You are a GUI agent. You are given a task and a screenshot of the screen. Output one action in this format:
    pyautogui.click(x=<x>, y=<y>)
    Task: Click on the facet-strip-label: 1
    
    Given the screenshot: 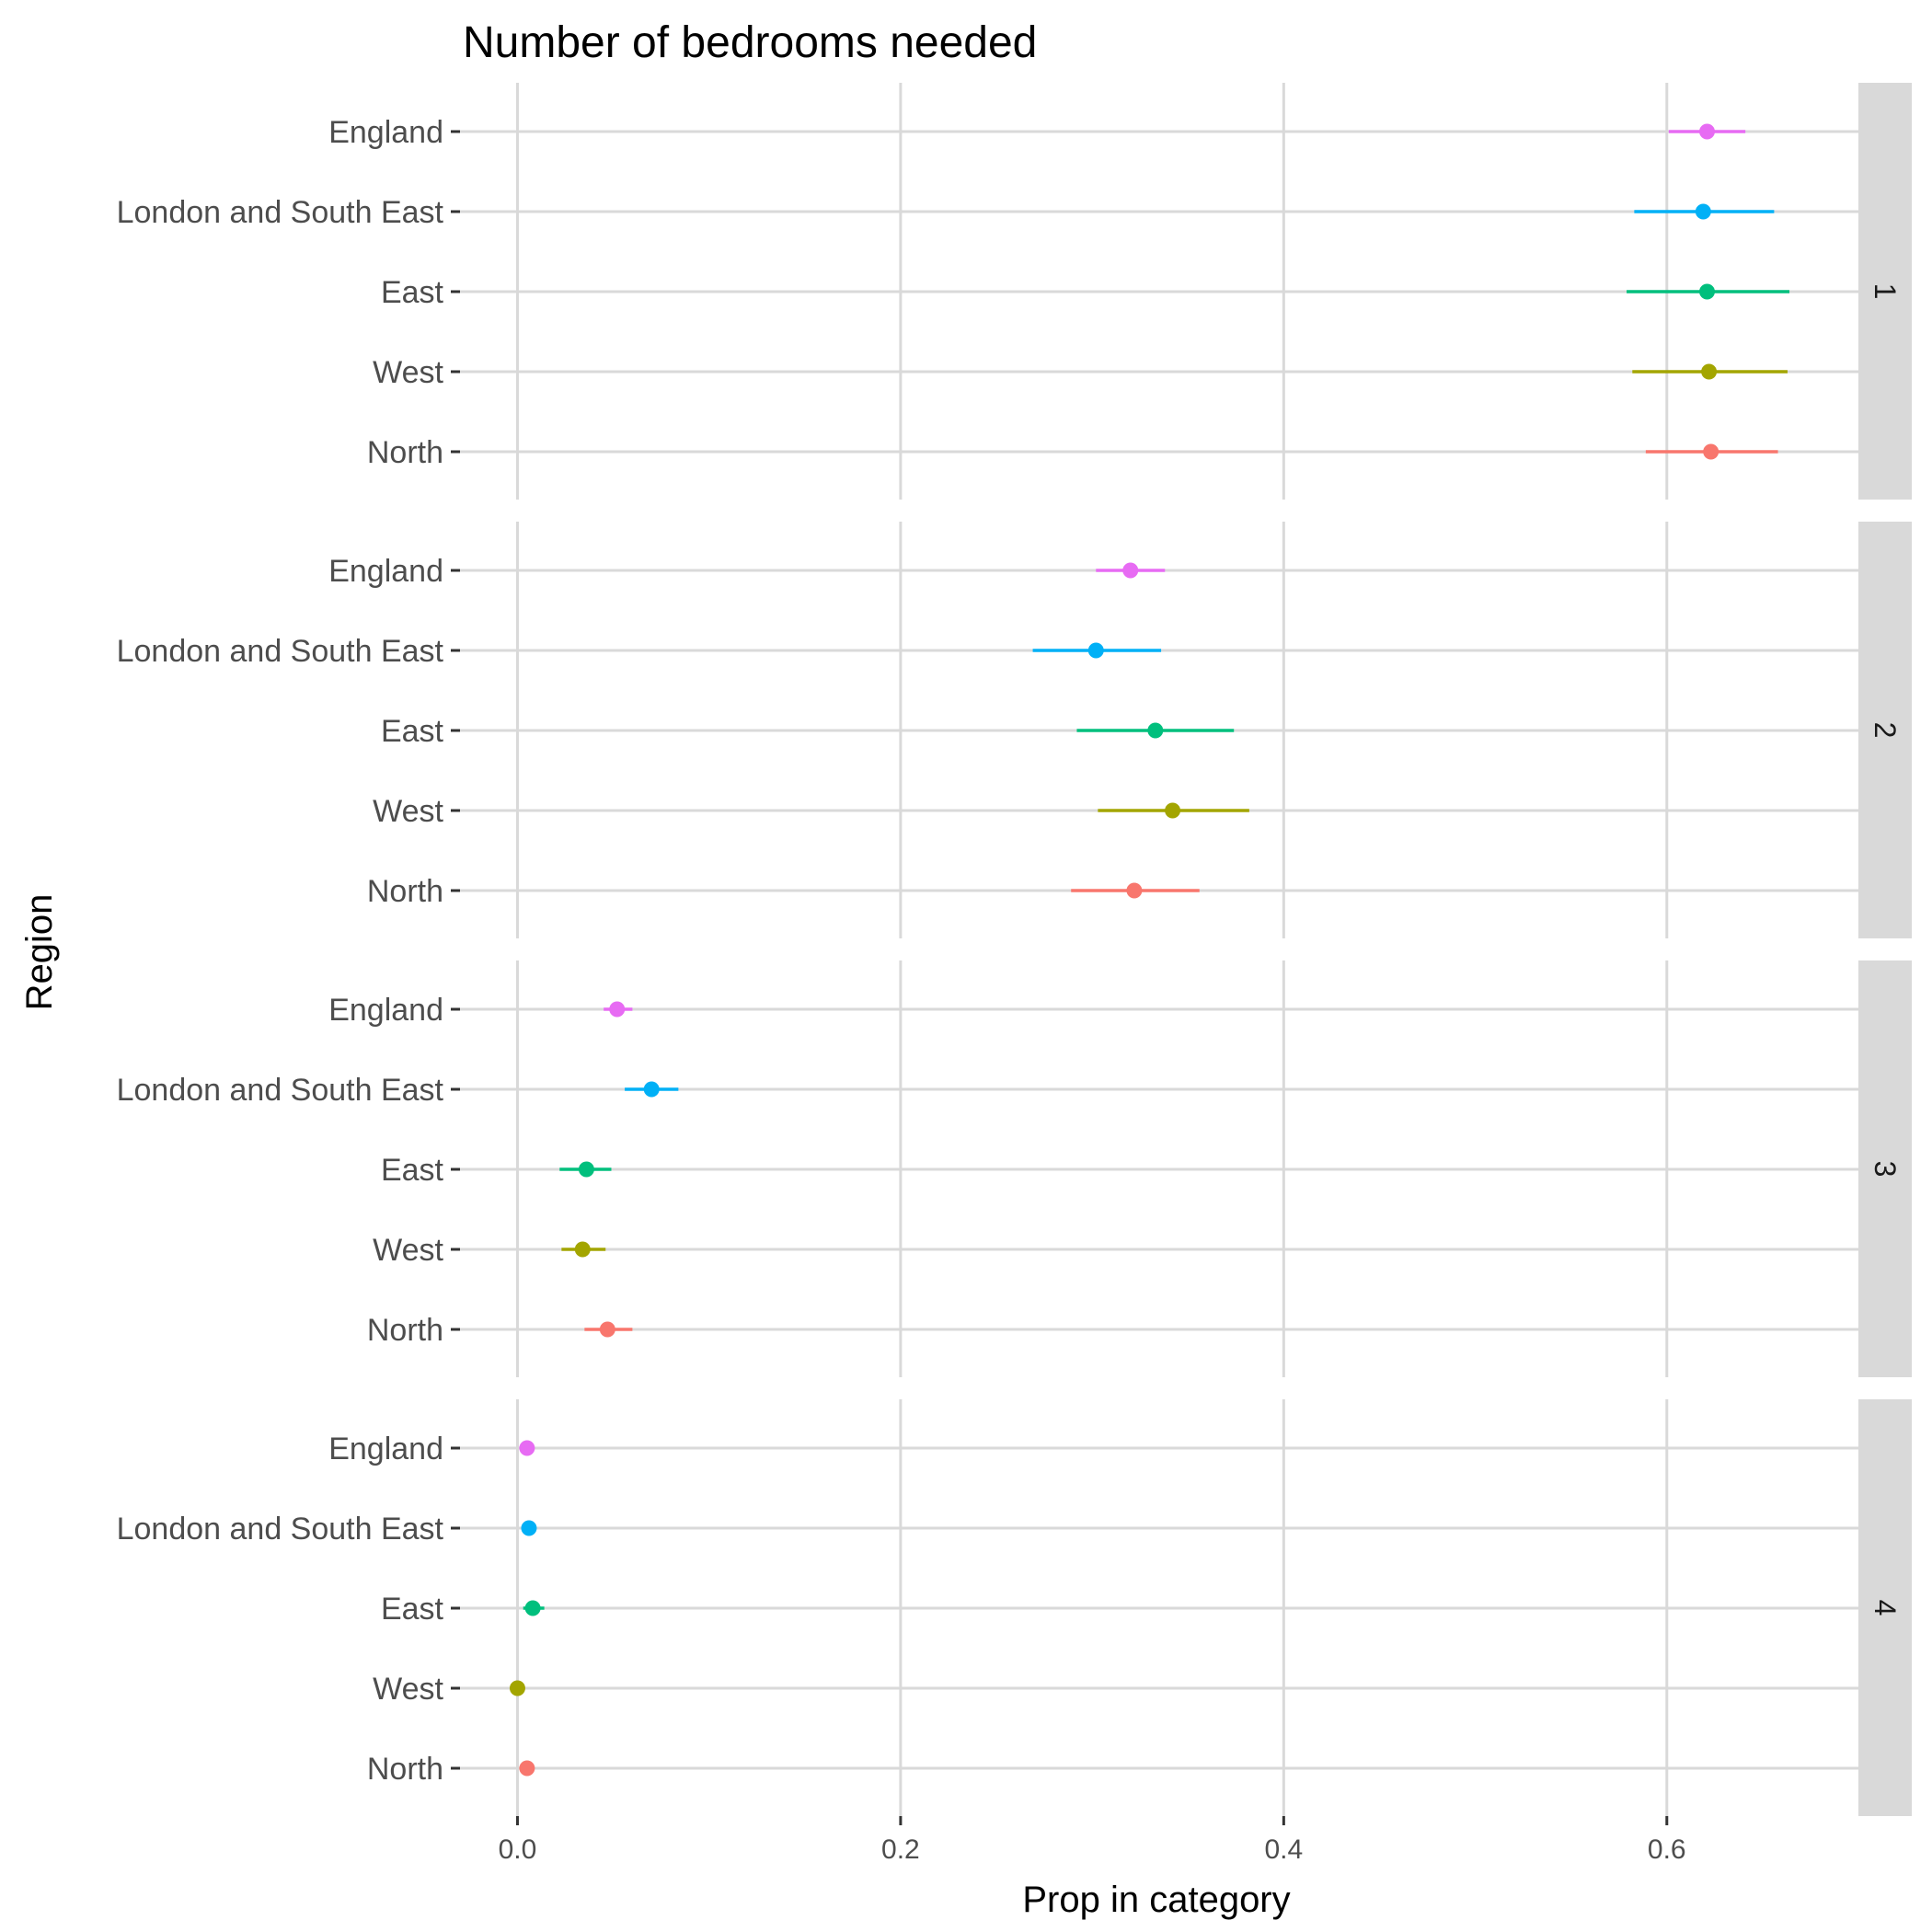 What is the action you would take?
    pyautogui.click(x=1886, y=291)
    